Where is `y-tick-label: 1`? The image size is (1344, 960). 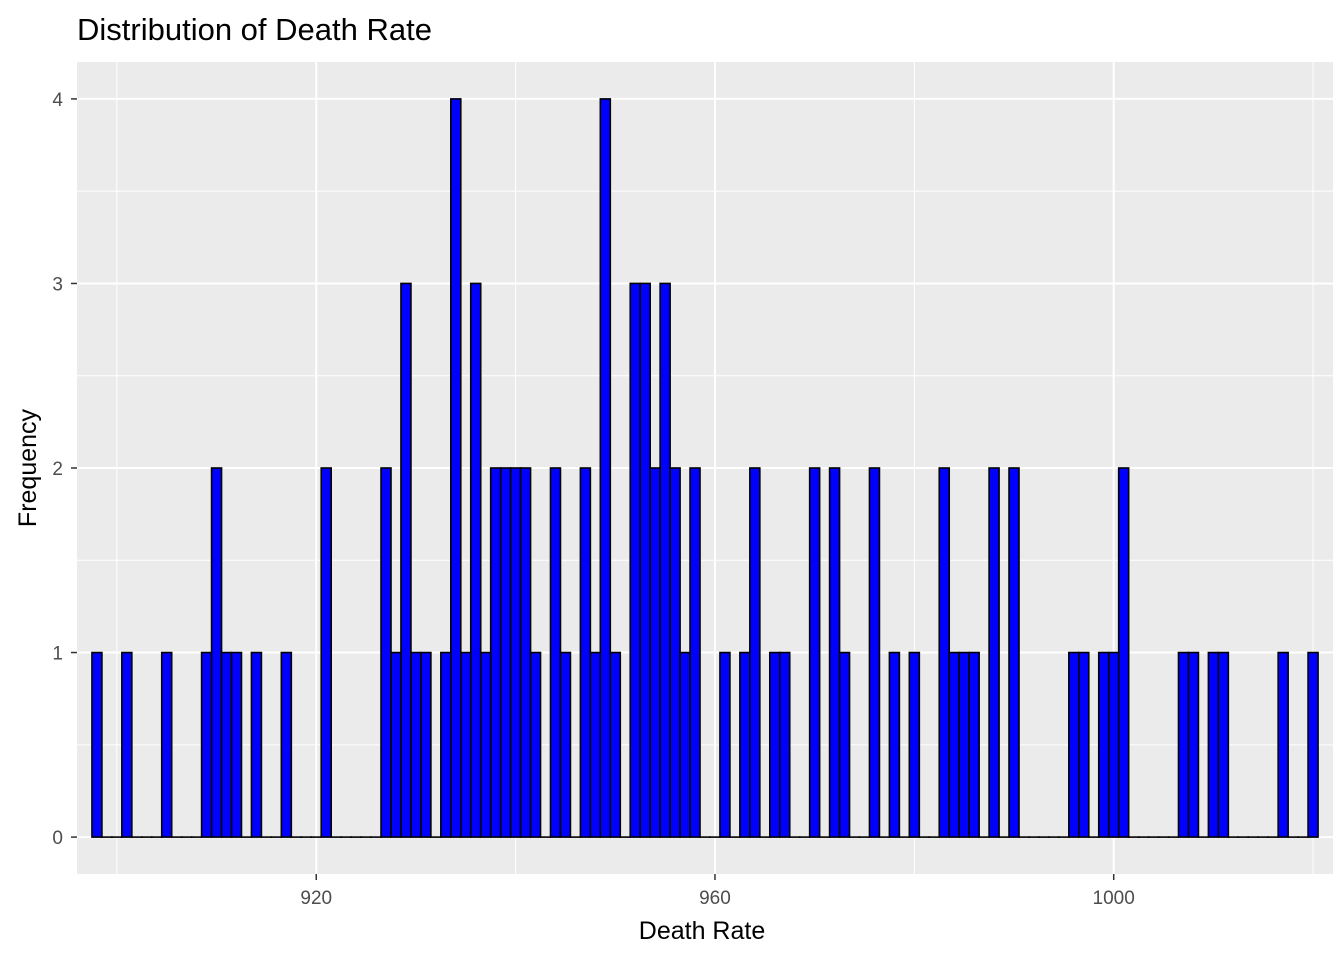
y-tick-label: 1 is located at coordinates (57, 654).